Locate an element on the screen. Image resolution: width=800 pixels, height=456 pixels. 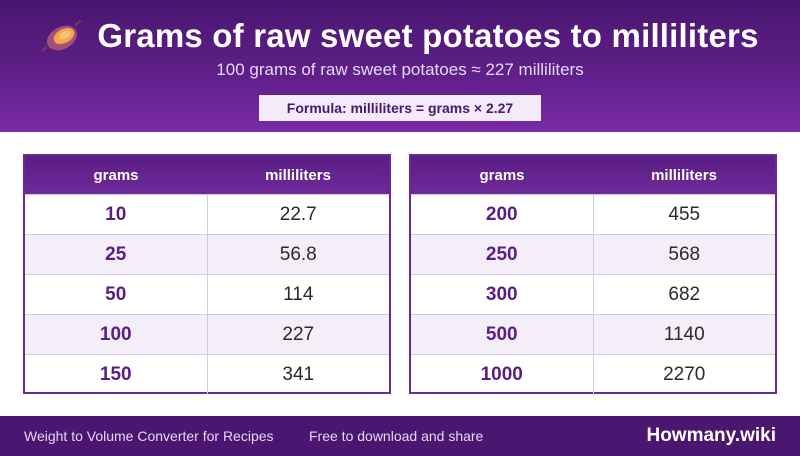
table-row: 250 568 is located at coordinates (593, 254).